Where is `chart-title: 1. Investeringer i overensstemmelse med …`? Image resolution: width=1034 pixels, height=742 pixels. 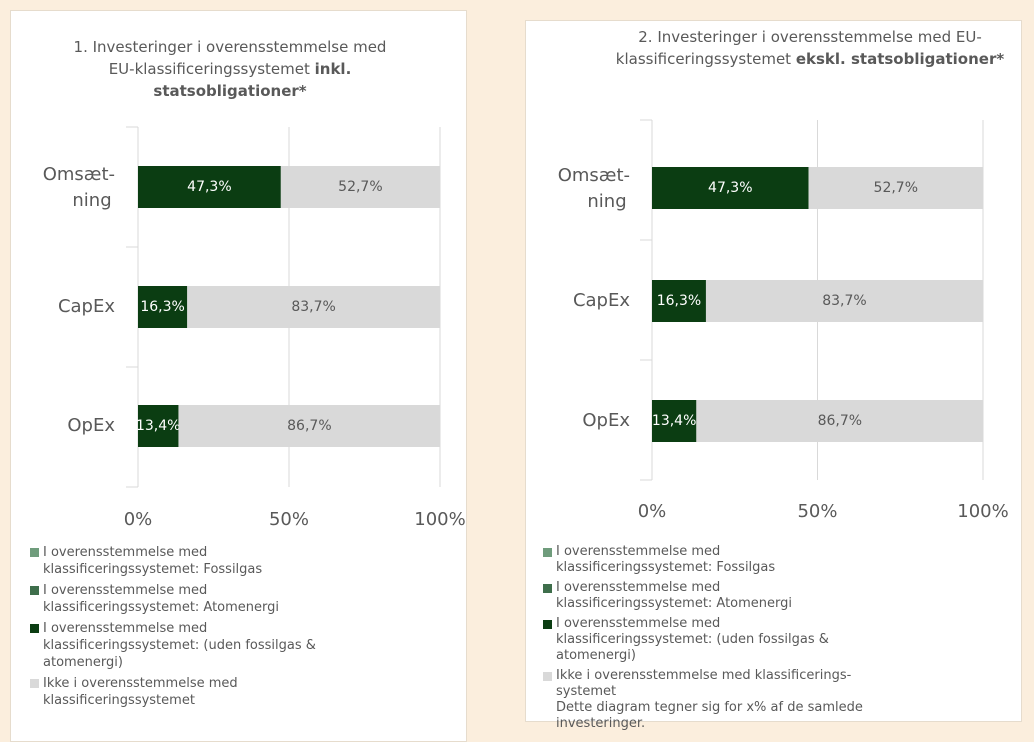 chart-title: 1. Investeringer i overensstemmelse med … is located at coordinates (230, 69).